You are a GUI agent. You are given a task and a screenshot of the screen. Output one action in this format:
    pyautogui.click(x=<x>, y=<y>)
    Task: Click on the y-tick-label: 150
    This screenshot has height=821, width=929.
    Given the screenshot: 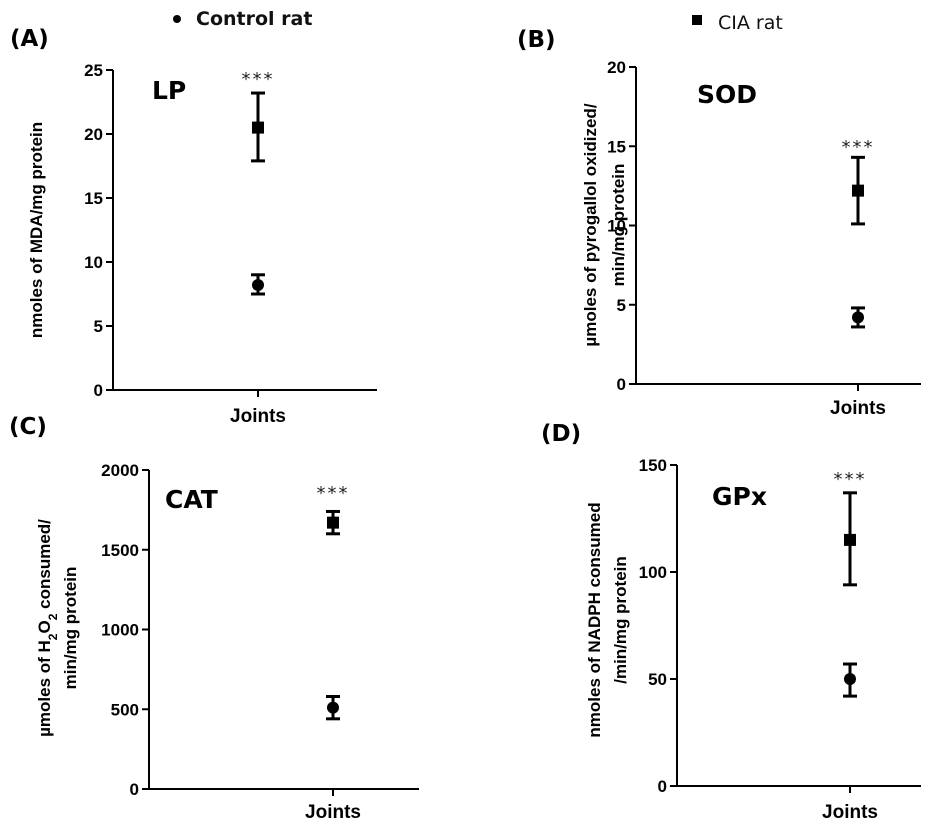 What is the action you would take?
    pyautogui.click(x=653, y=465)
    